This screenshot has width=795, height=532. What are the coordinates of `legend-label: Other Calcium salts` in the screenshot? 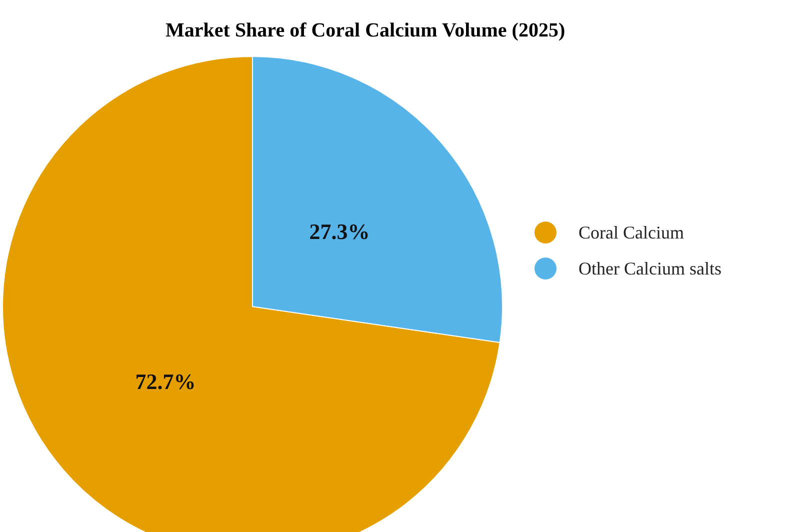 It's located at (650, 268).